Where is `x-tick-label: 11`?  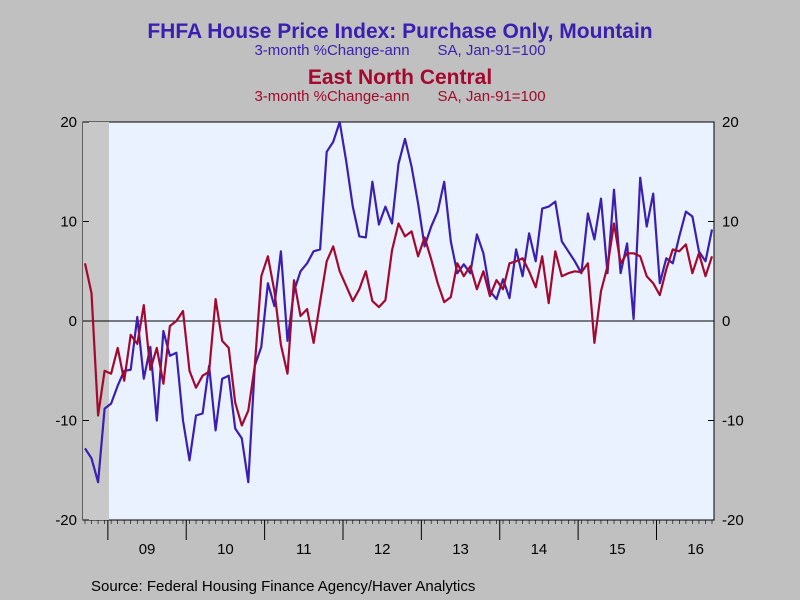 x-tick-label: 11 is located at coordinates (304, 549).